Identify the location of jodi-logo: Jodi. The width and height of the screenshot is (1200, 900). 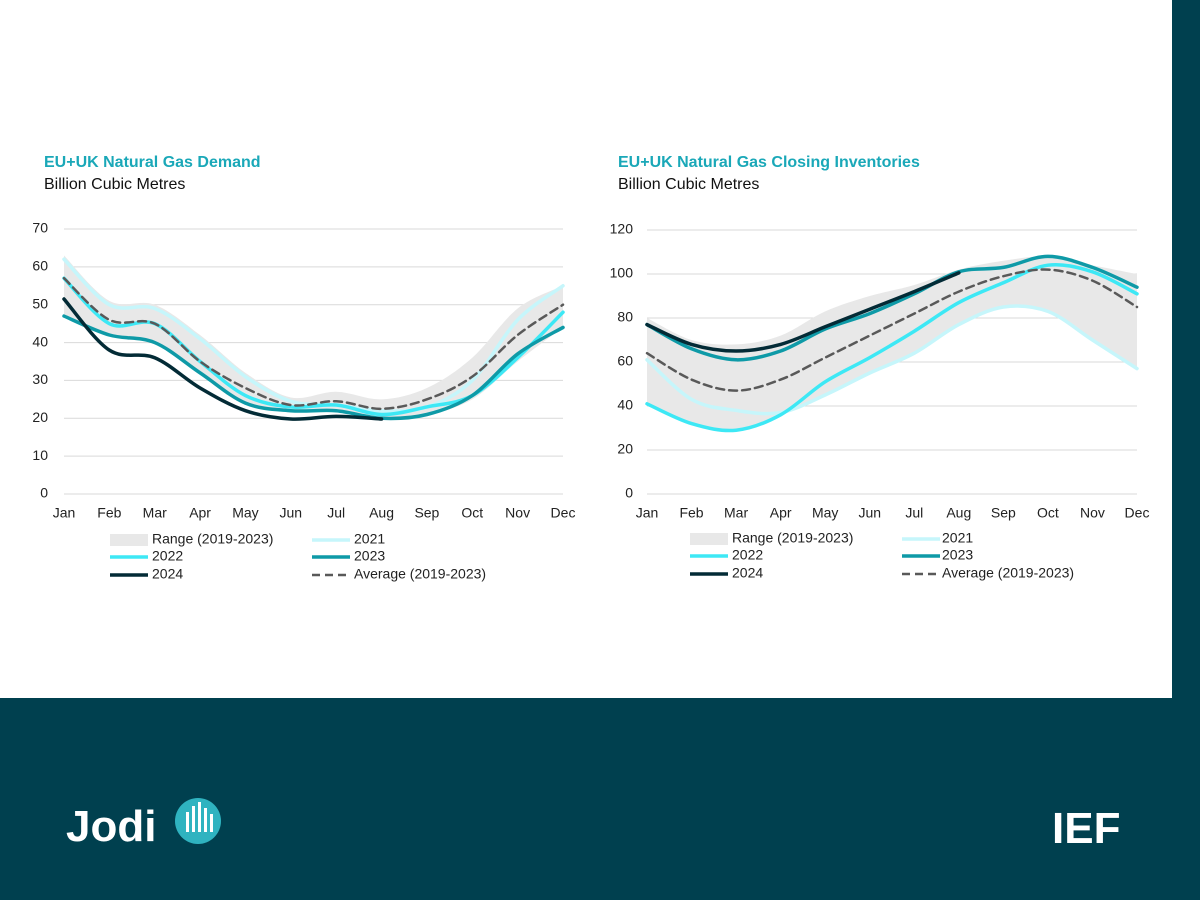
(111, 826).